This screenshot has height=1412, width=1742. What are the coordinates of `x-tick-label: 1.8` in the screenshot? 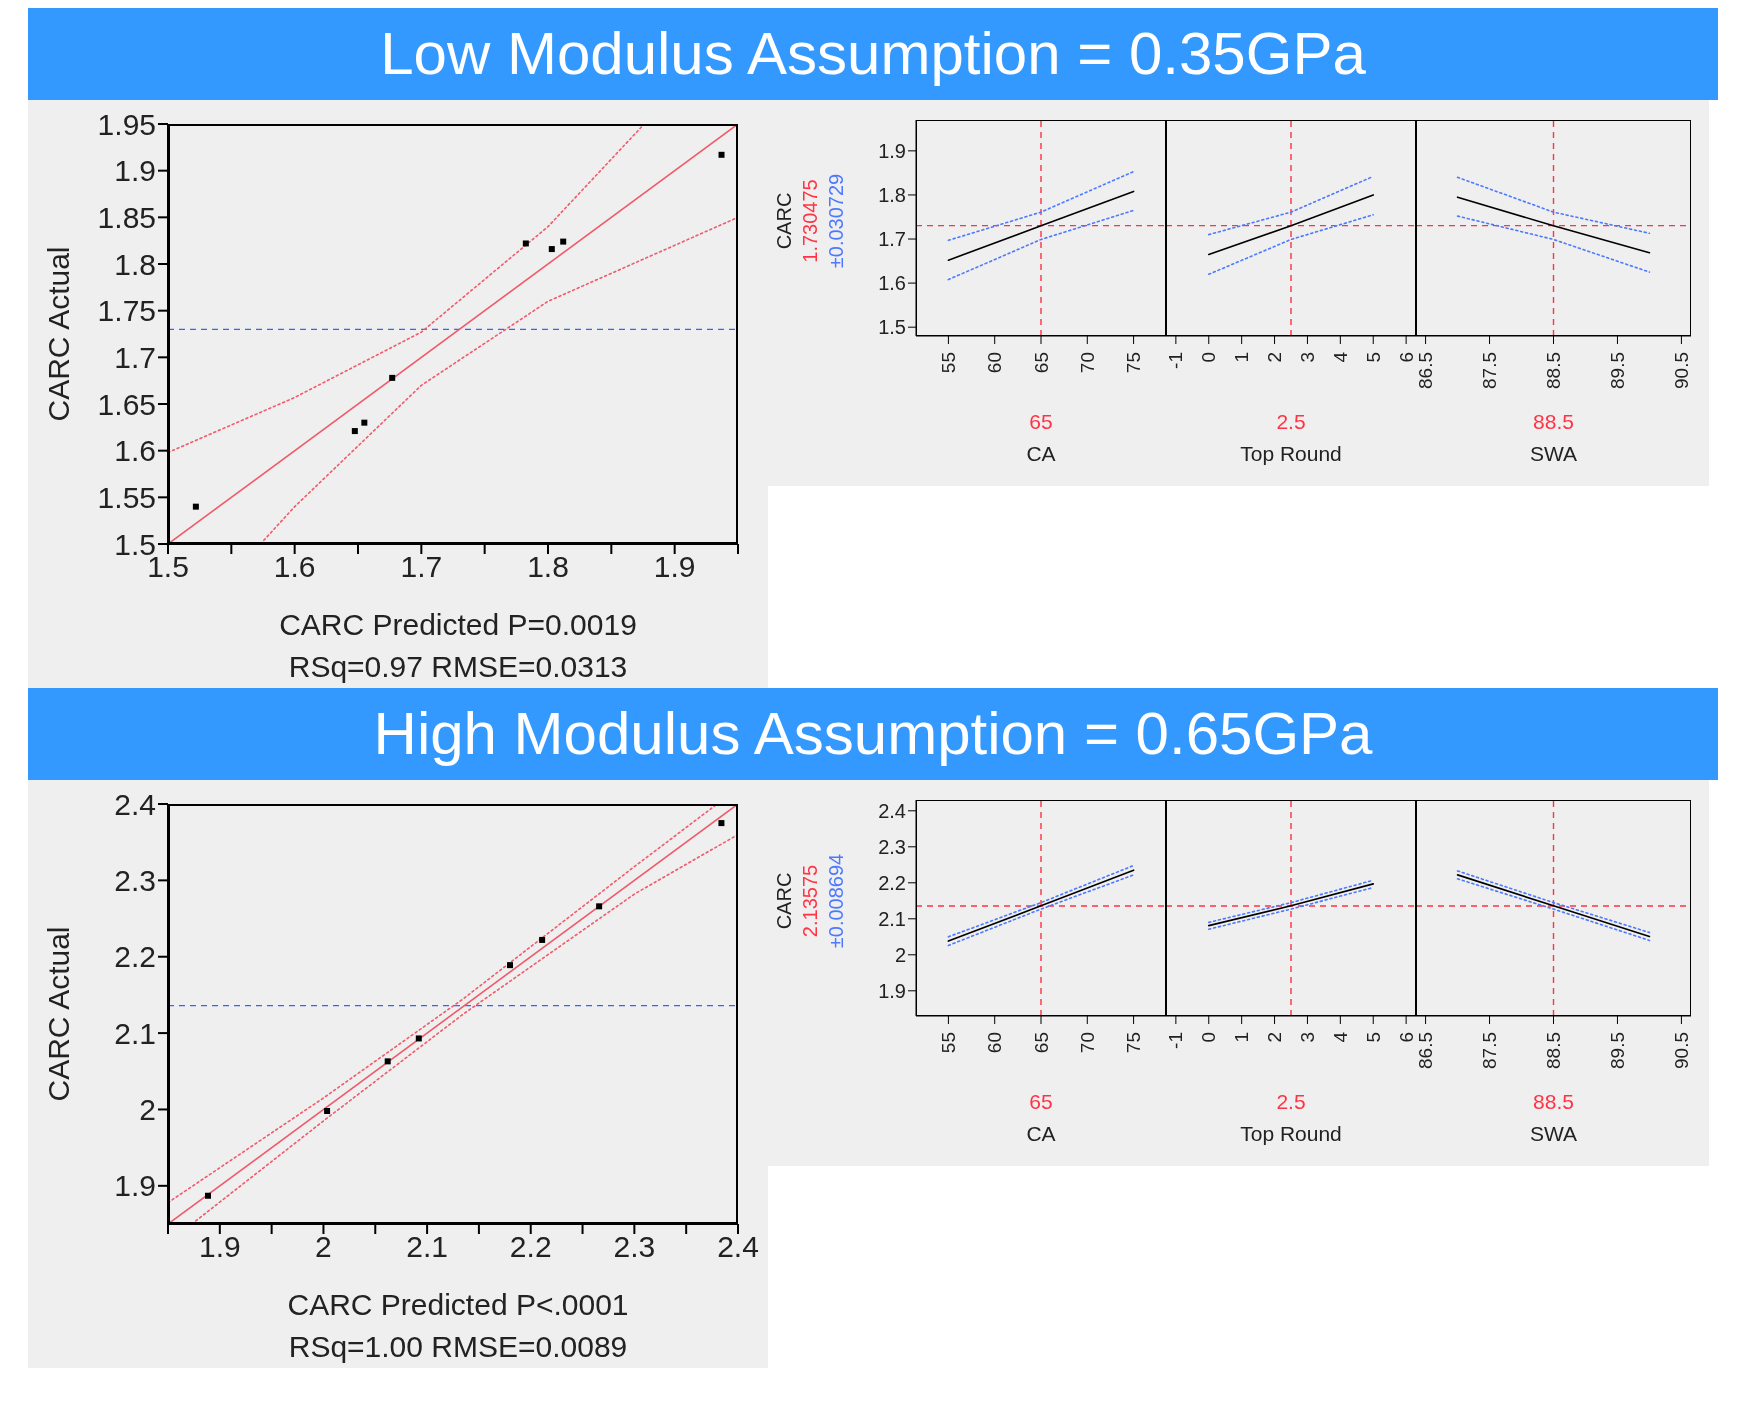 It's located at (548, 567).